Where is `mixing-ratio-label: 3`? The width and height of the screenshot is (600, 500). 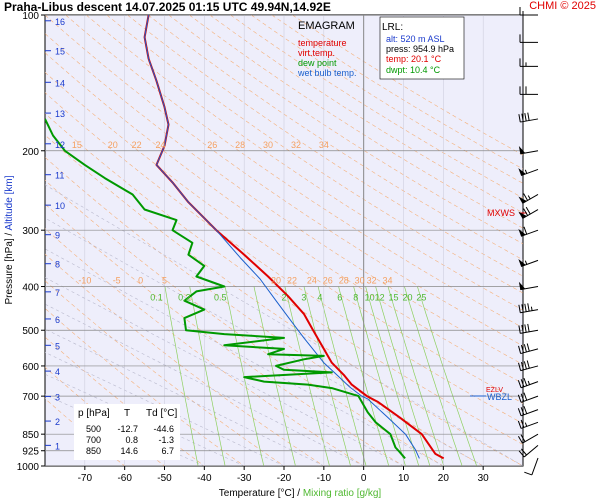 mixing-ratio-label: 3 is located at coordinates (303, 298).